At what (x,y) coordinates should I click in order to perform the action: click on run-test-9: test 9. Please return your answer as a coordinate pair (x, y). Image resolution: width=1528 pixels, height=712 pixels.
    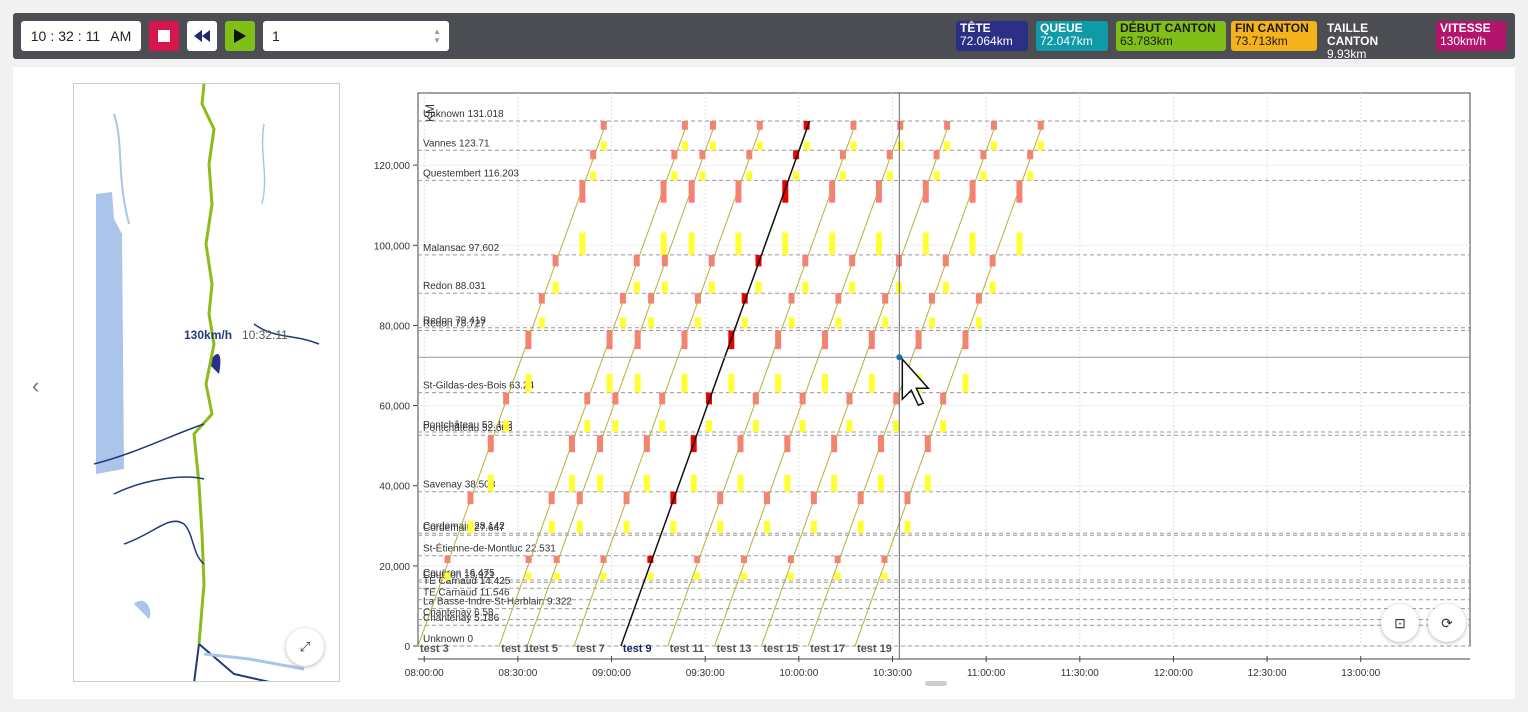
    Looking at the image, I should click on (715, 387).